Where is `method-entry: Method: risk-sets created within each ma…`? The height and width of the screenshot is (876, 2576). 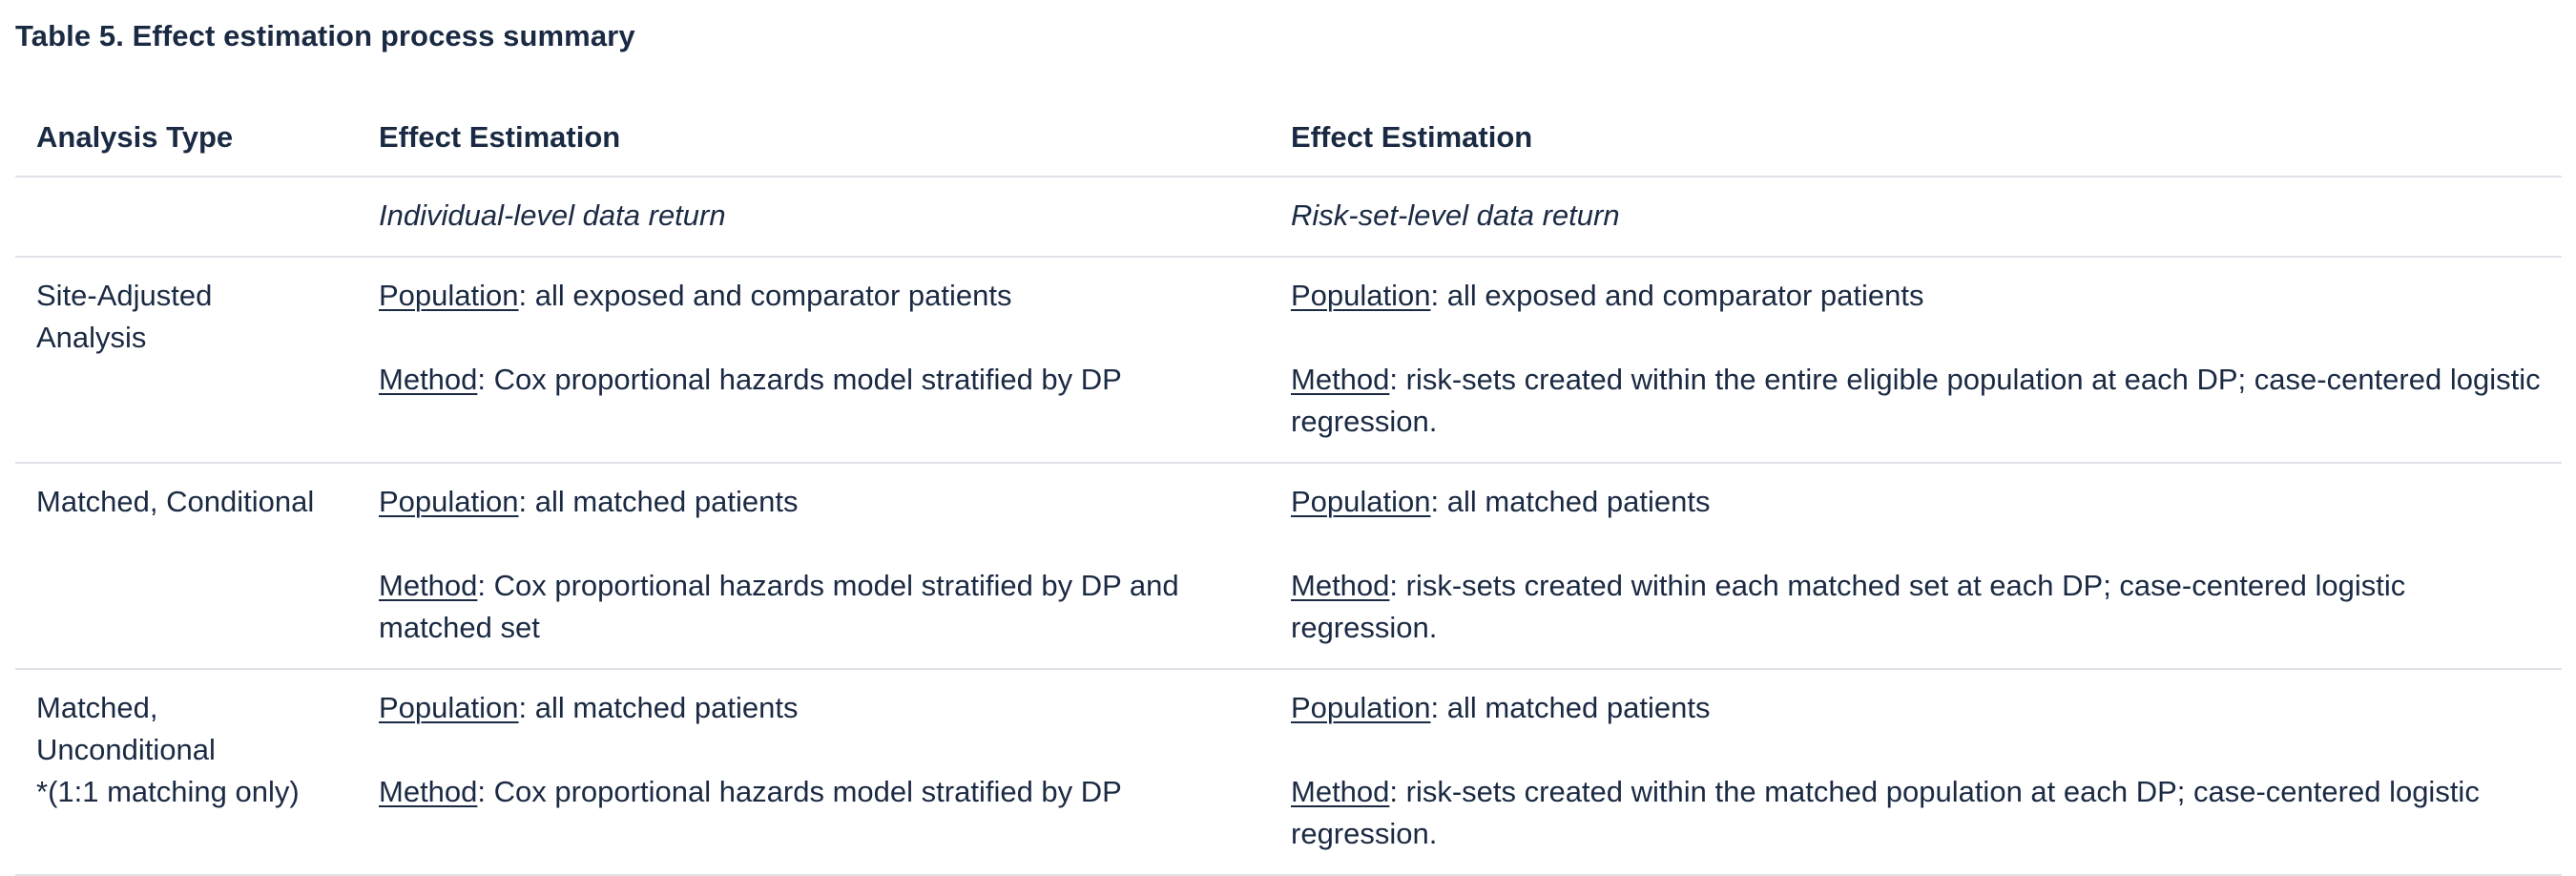 method-entry: Method: risk-sets created within each ma… is located at coordinates (1916, 607).